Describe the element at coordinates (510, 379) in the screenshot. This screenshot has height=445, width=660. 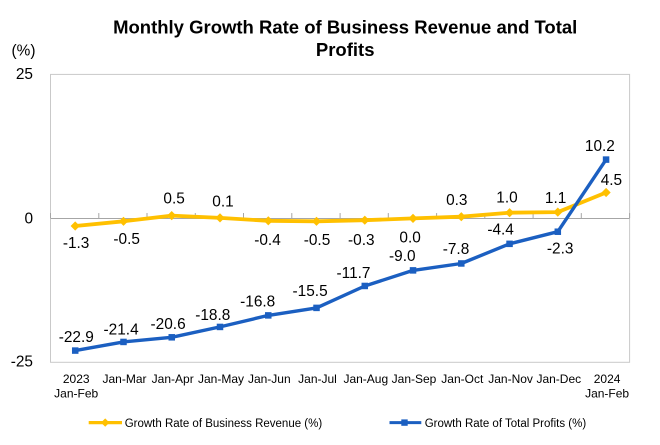
I see `svg-text: Jan-Nov` at that location.